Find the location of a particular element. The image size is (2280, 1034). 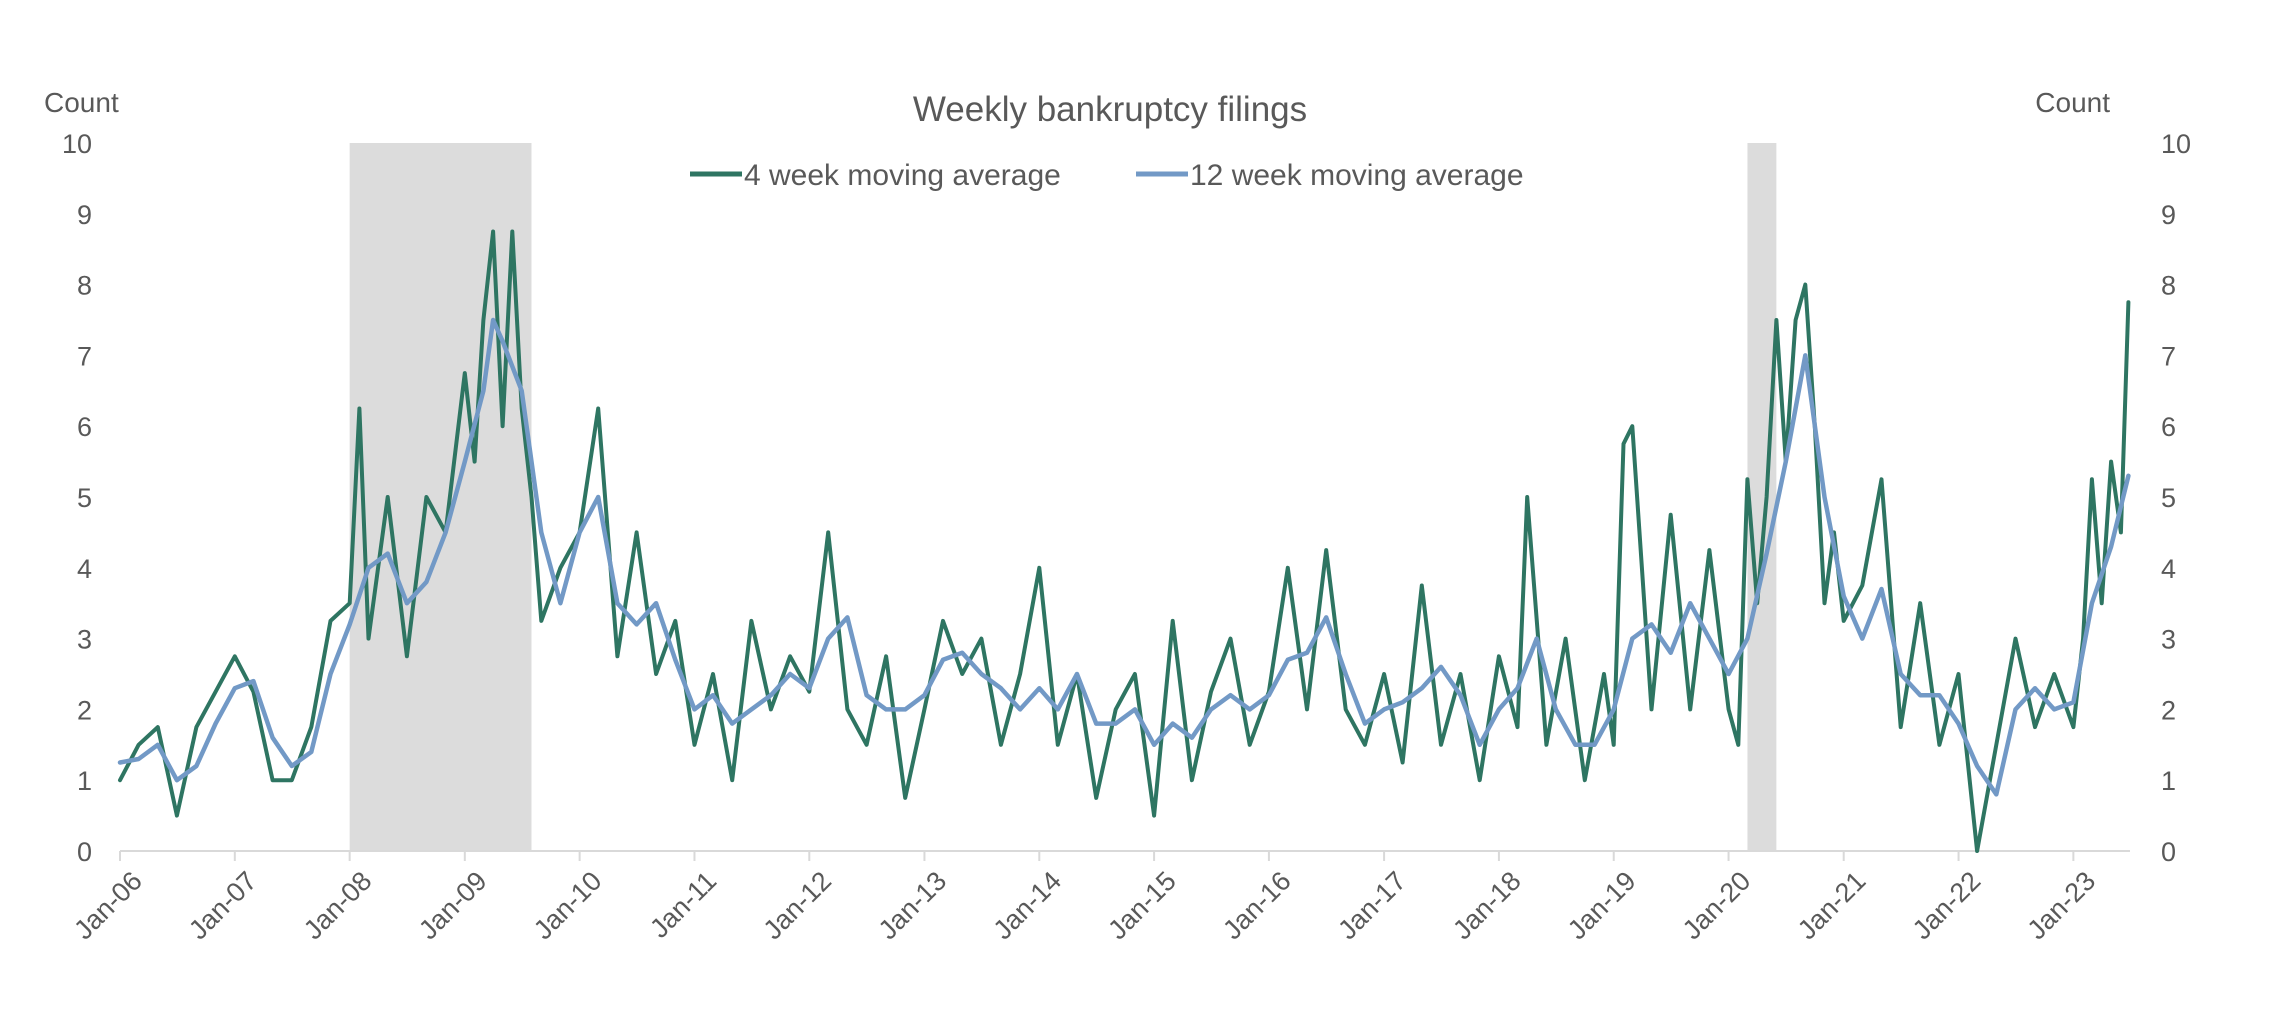

x-tick-label: Jan-23 is located at coordinates (2062, 906).